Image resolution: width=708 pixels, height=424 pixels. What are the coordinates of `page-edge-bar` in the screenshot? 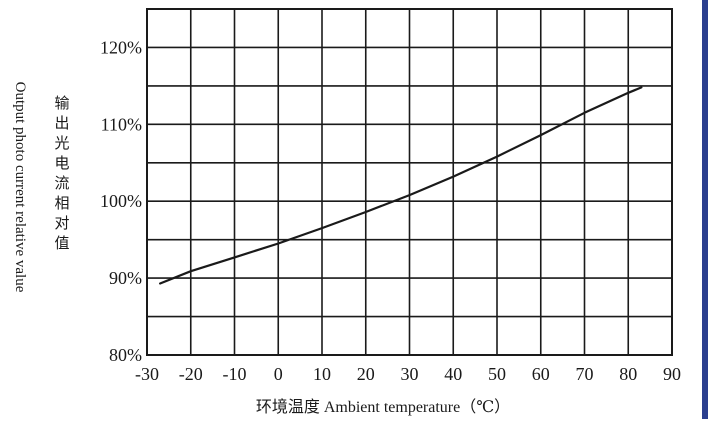 It's located at (705, 209).